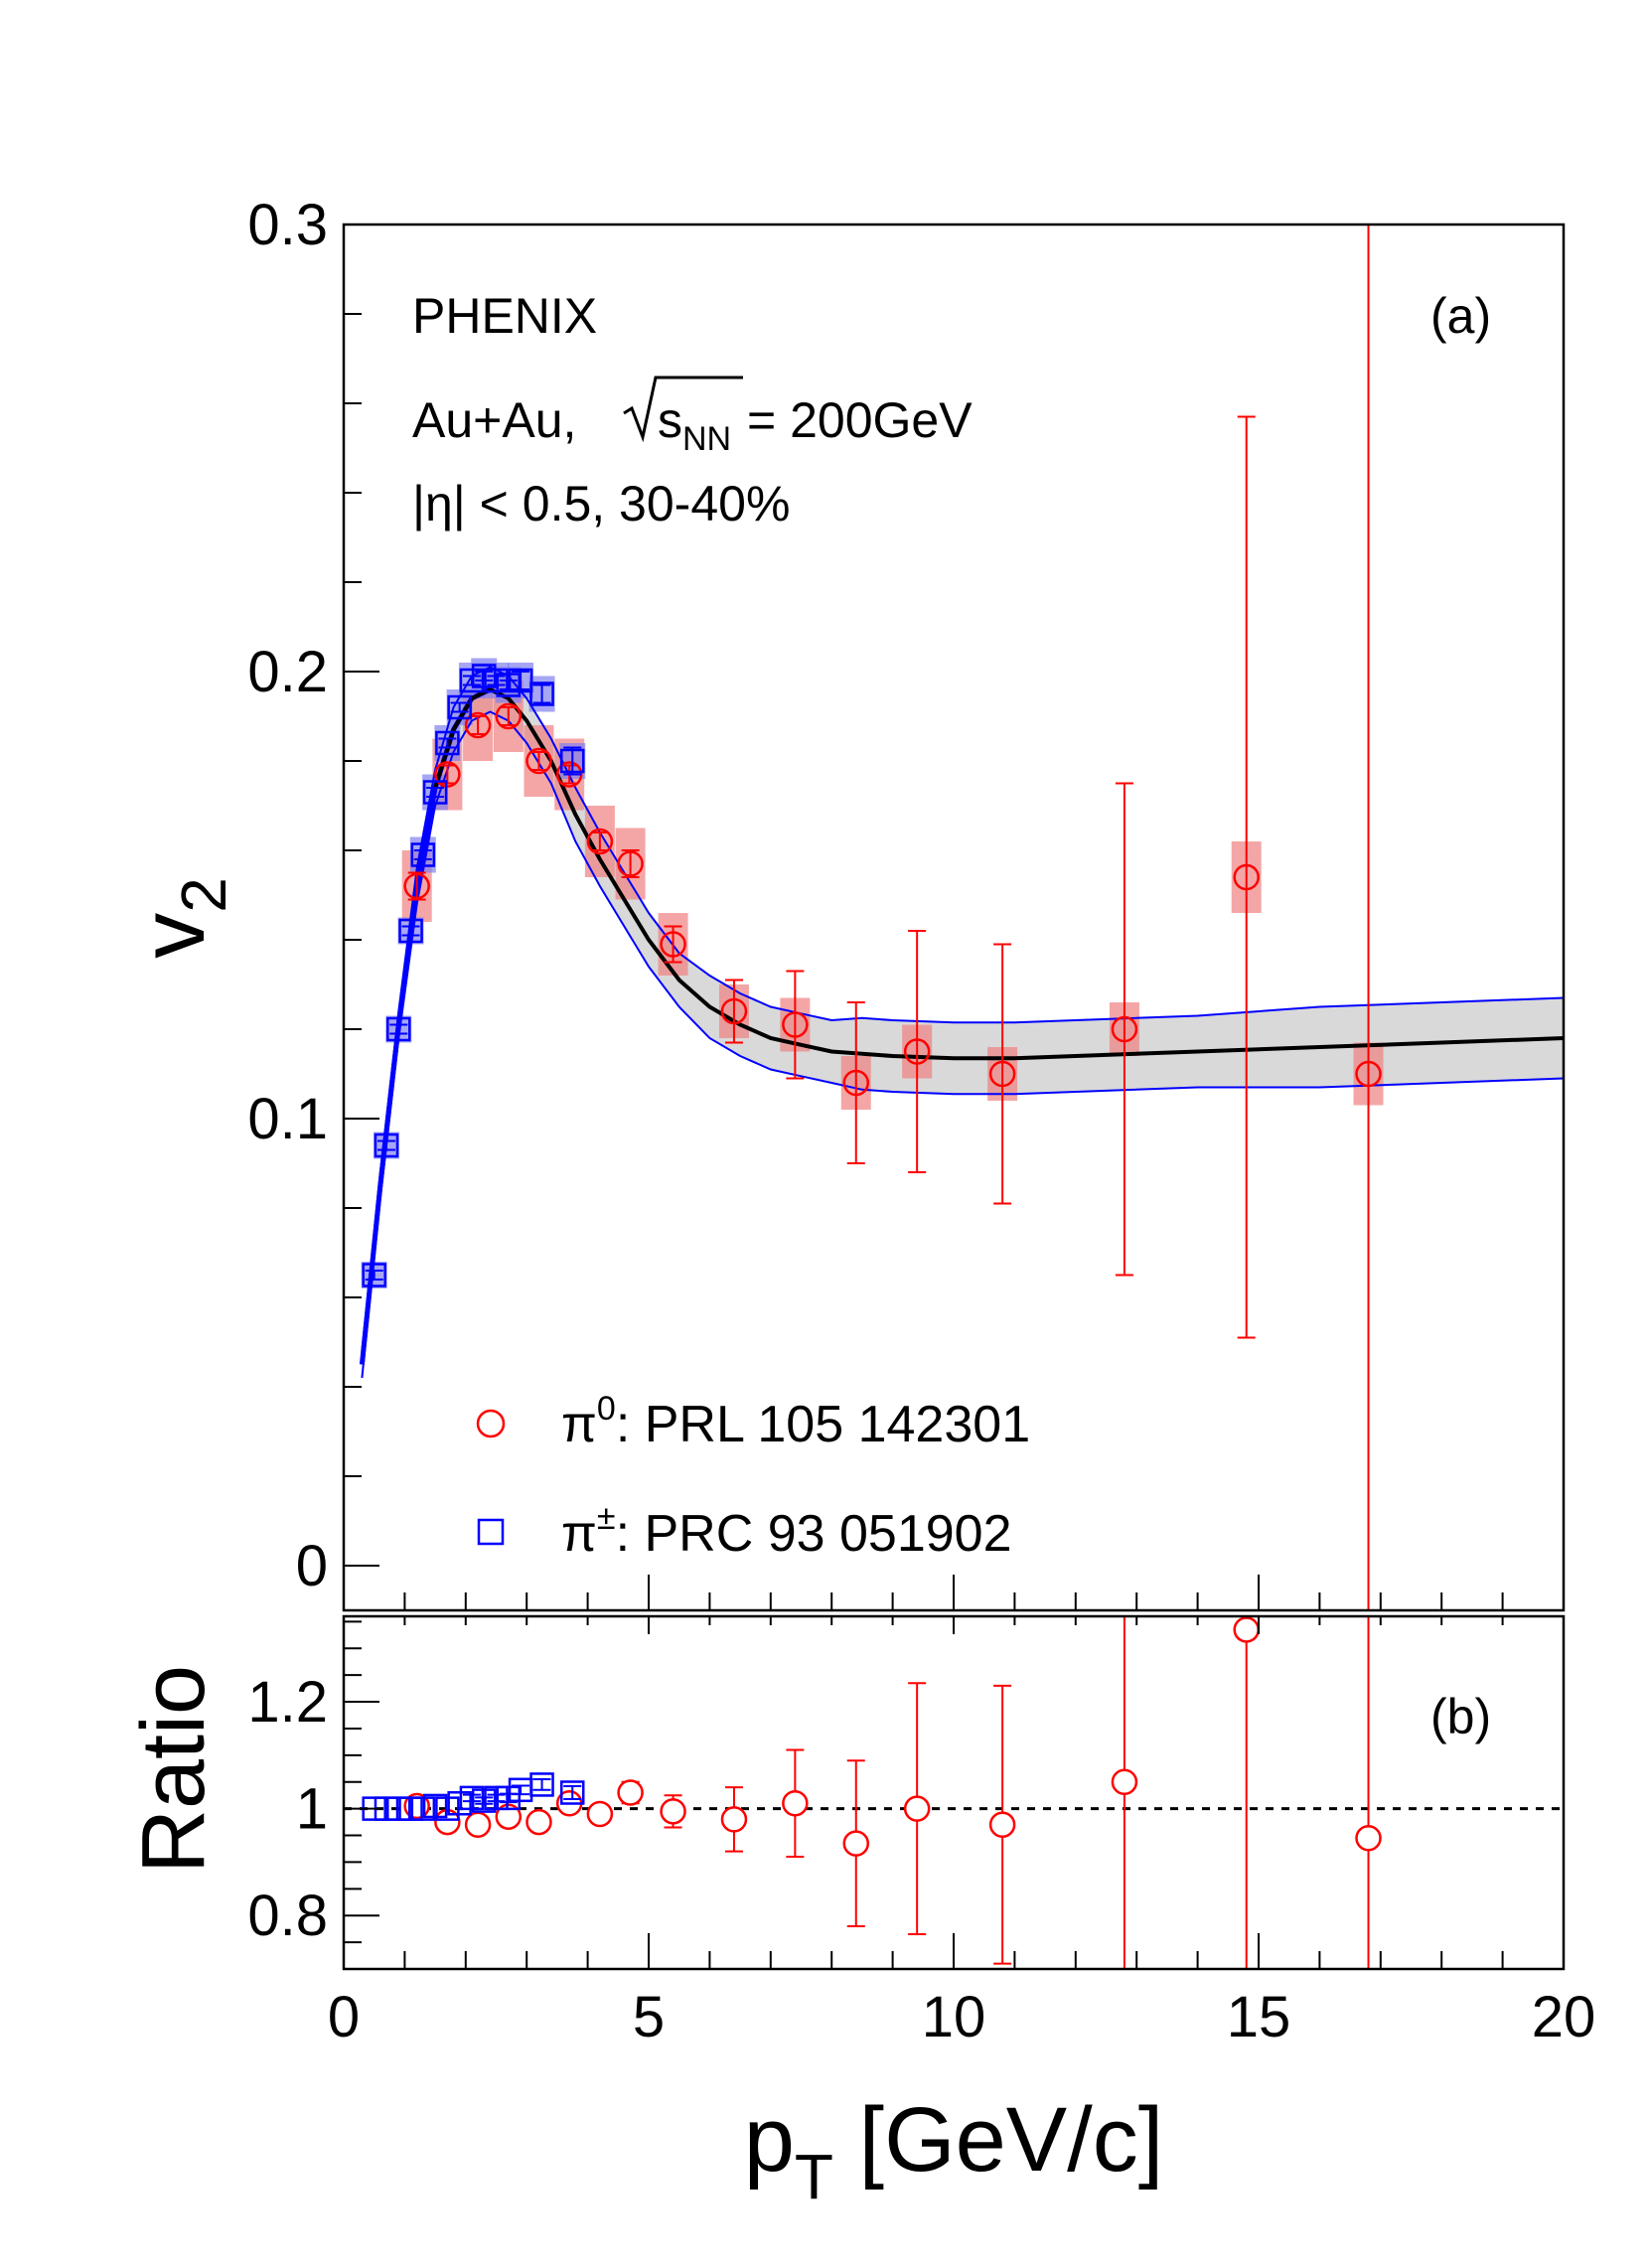 This screenshot has width=1650, height=2268. What do you see at coordinates (287, 672) in the screenshot?
I see `y-tick-label: 0.2` at bounding box center [287, 672].